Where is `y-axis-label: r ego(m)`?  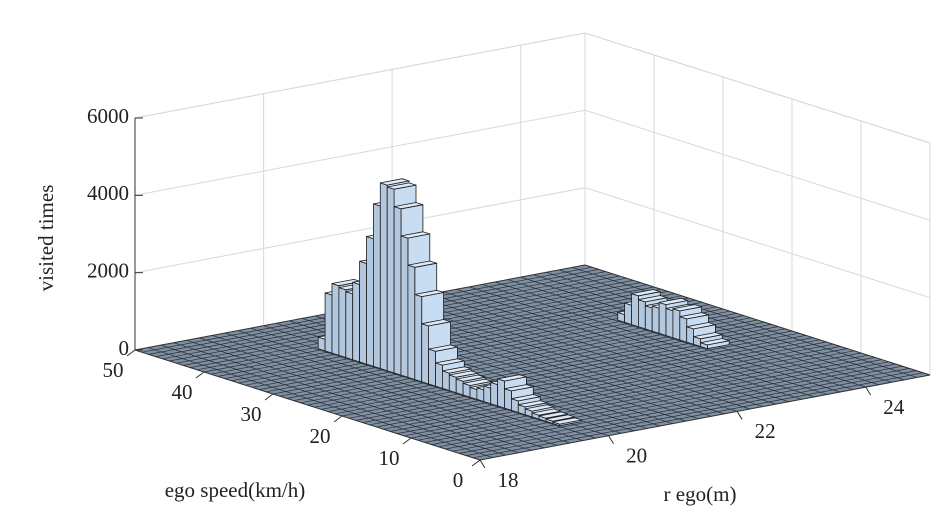 y-axis-label: r ego(m) is located at coordinates (700, 494).